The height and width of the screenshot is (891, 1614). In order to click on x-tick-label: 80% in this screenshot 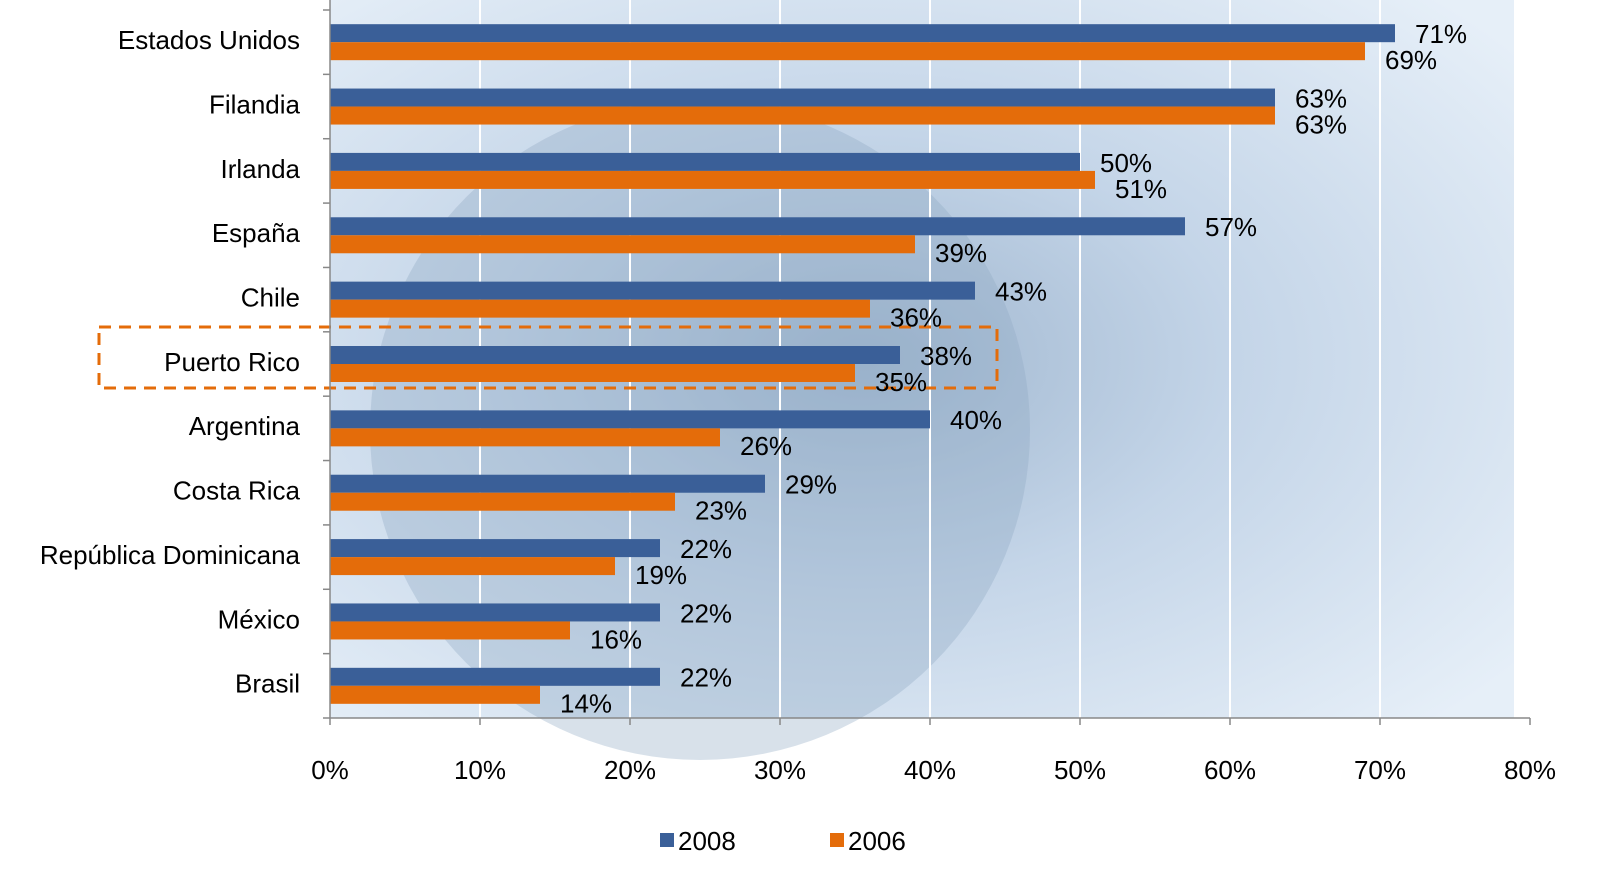, I will do `click(1530, 770)`.